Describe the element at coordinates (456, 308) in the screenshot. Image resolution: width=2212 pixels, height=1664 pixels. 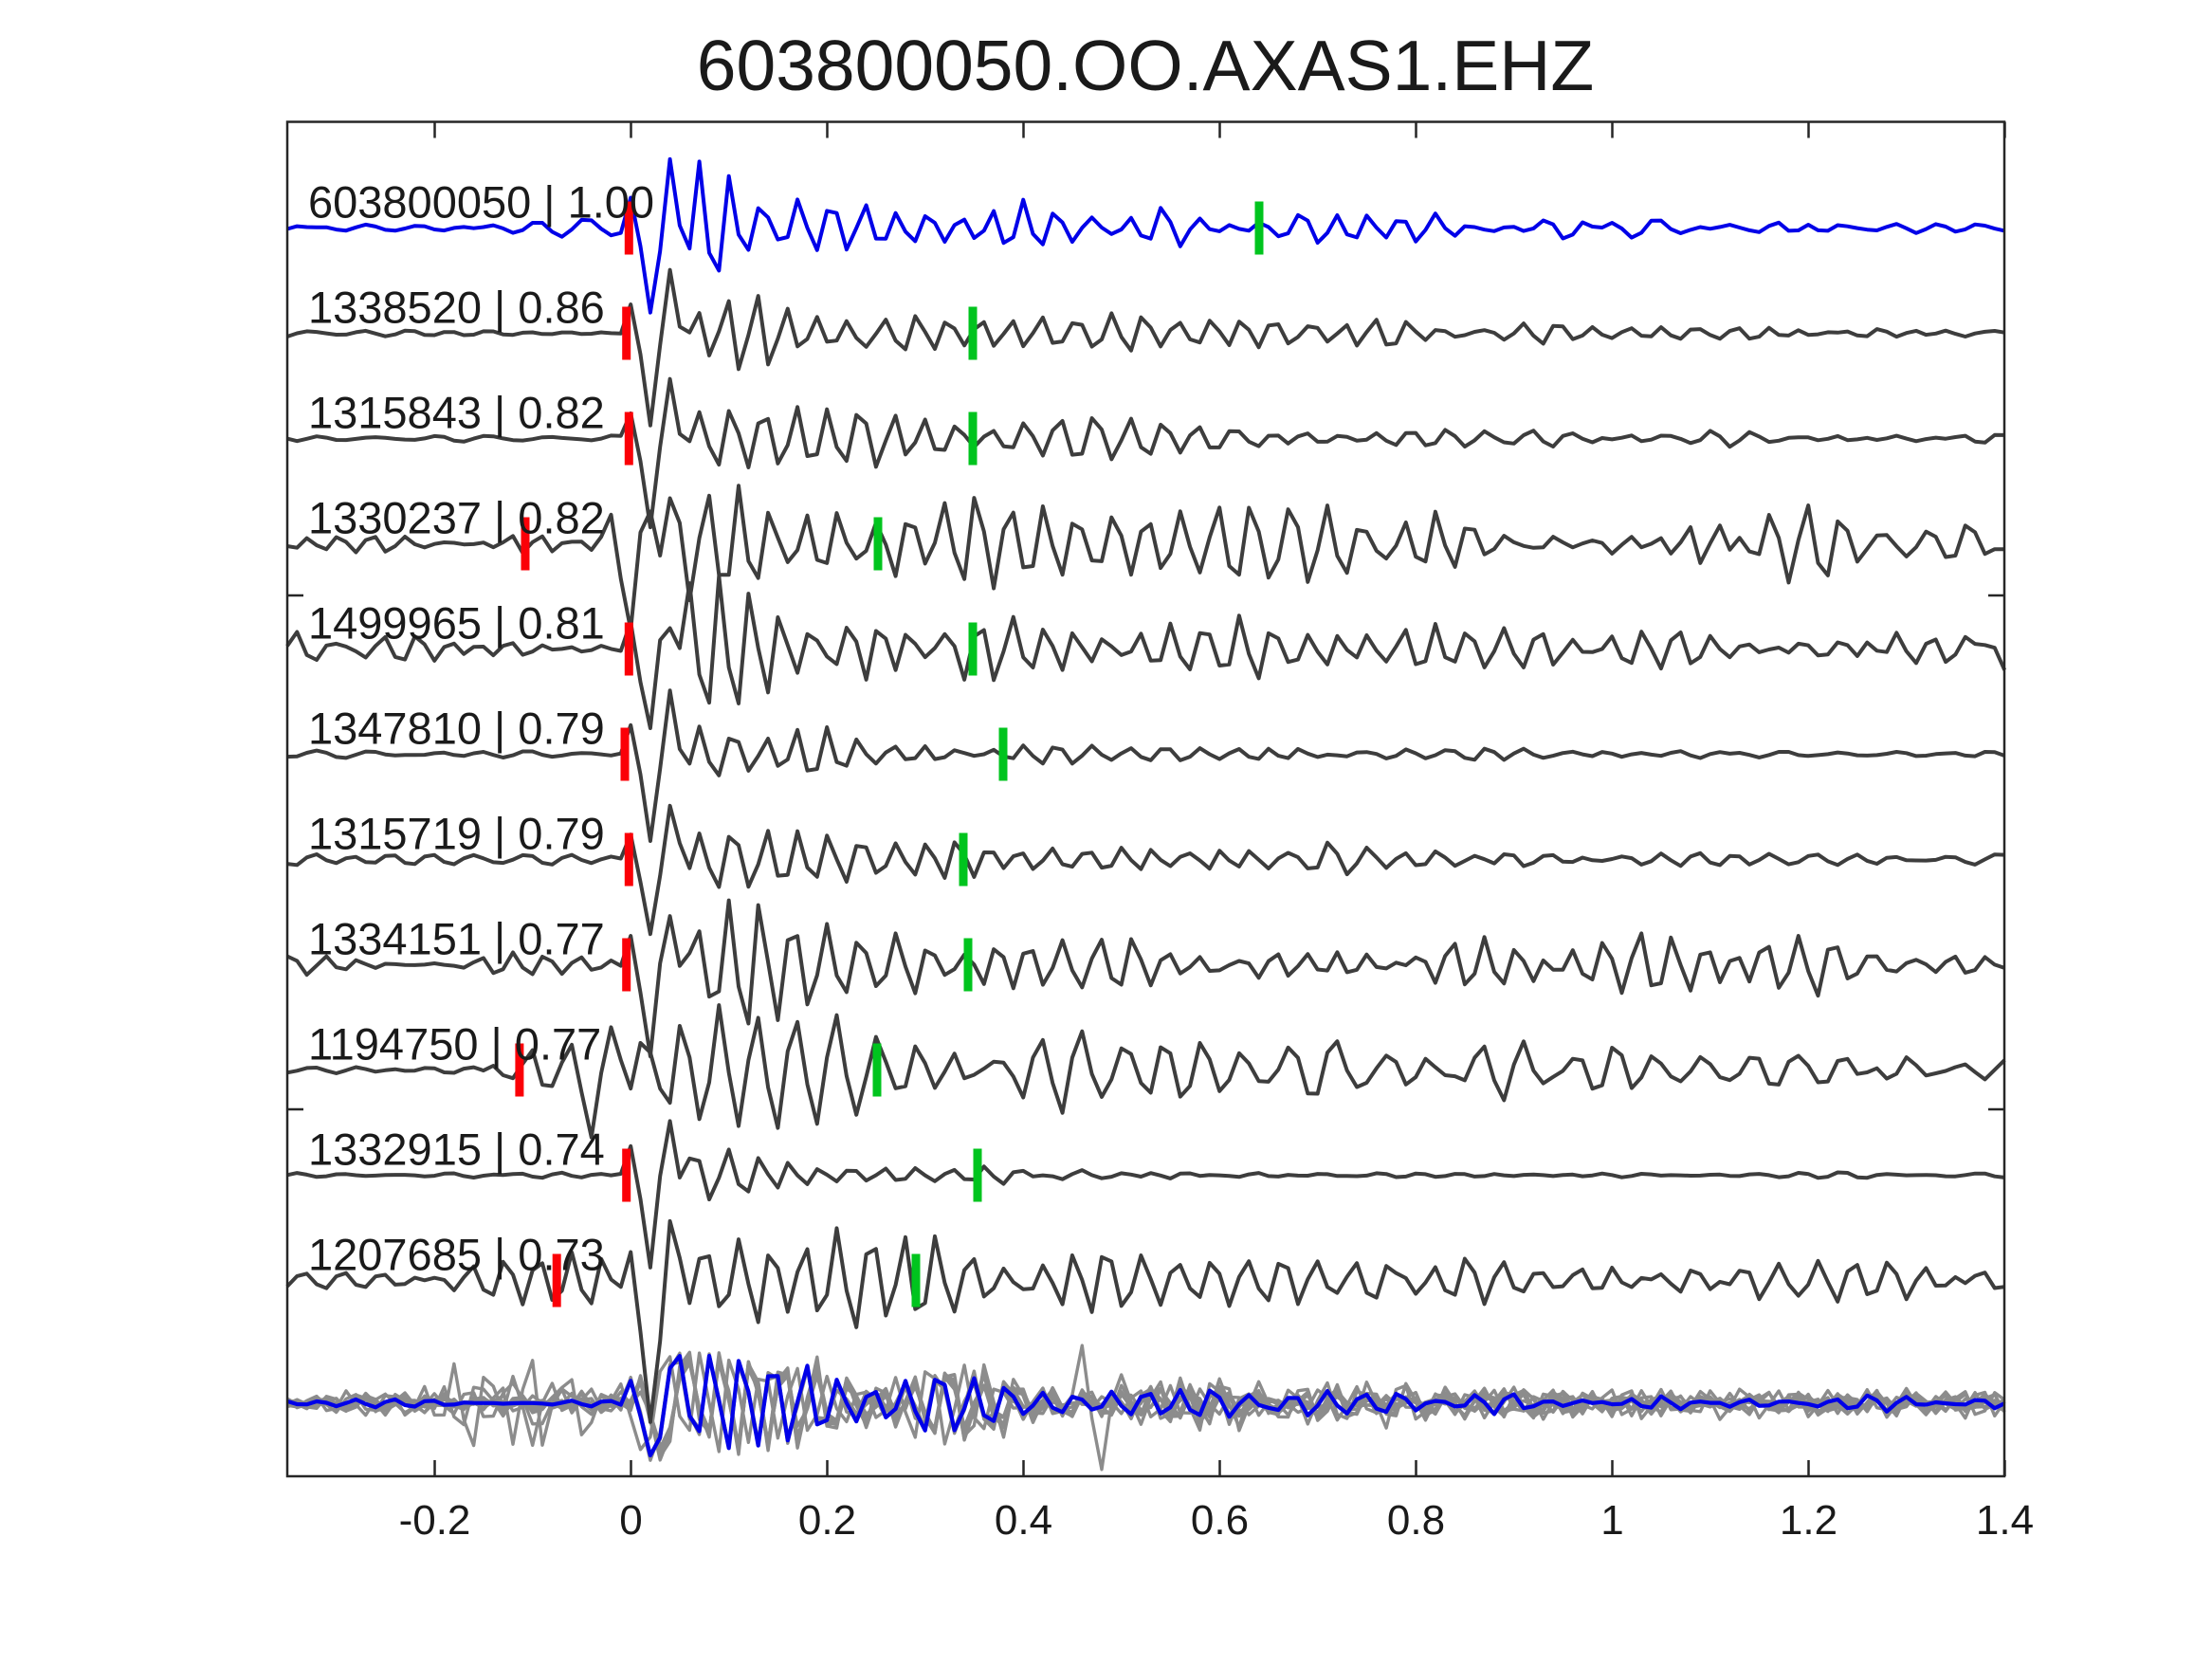
I see `svg-text: 1338520 | 0.86` at that location.